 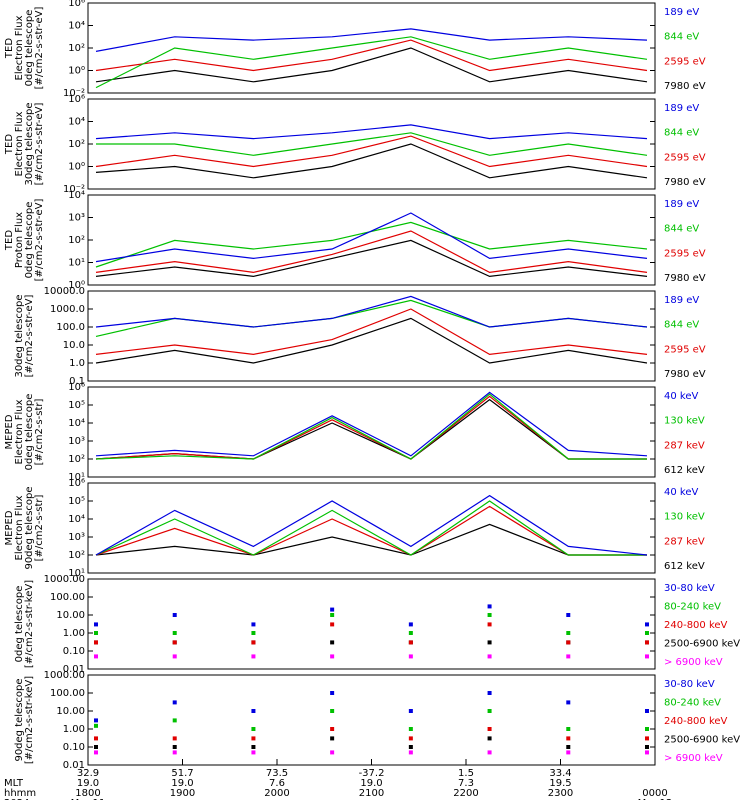 I want to click on x-tick-label: 1.5, so click(x=466, y=773).